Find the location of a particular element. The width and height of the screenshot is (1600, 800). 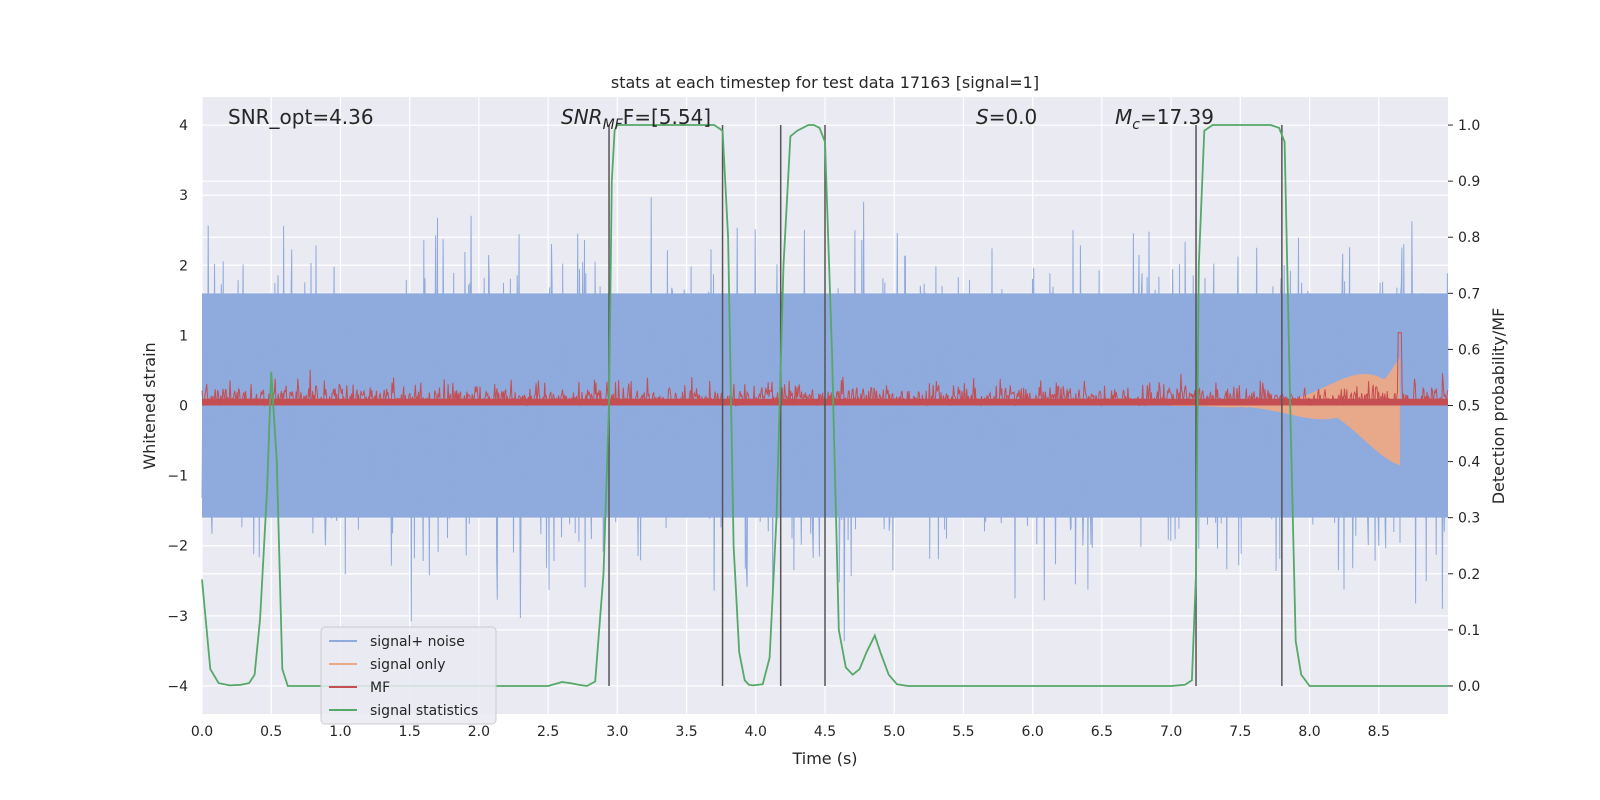

legend-label-signal-statistics: signal statistics is located at coordinates (424, 711).